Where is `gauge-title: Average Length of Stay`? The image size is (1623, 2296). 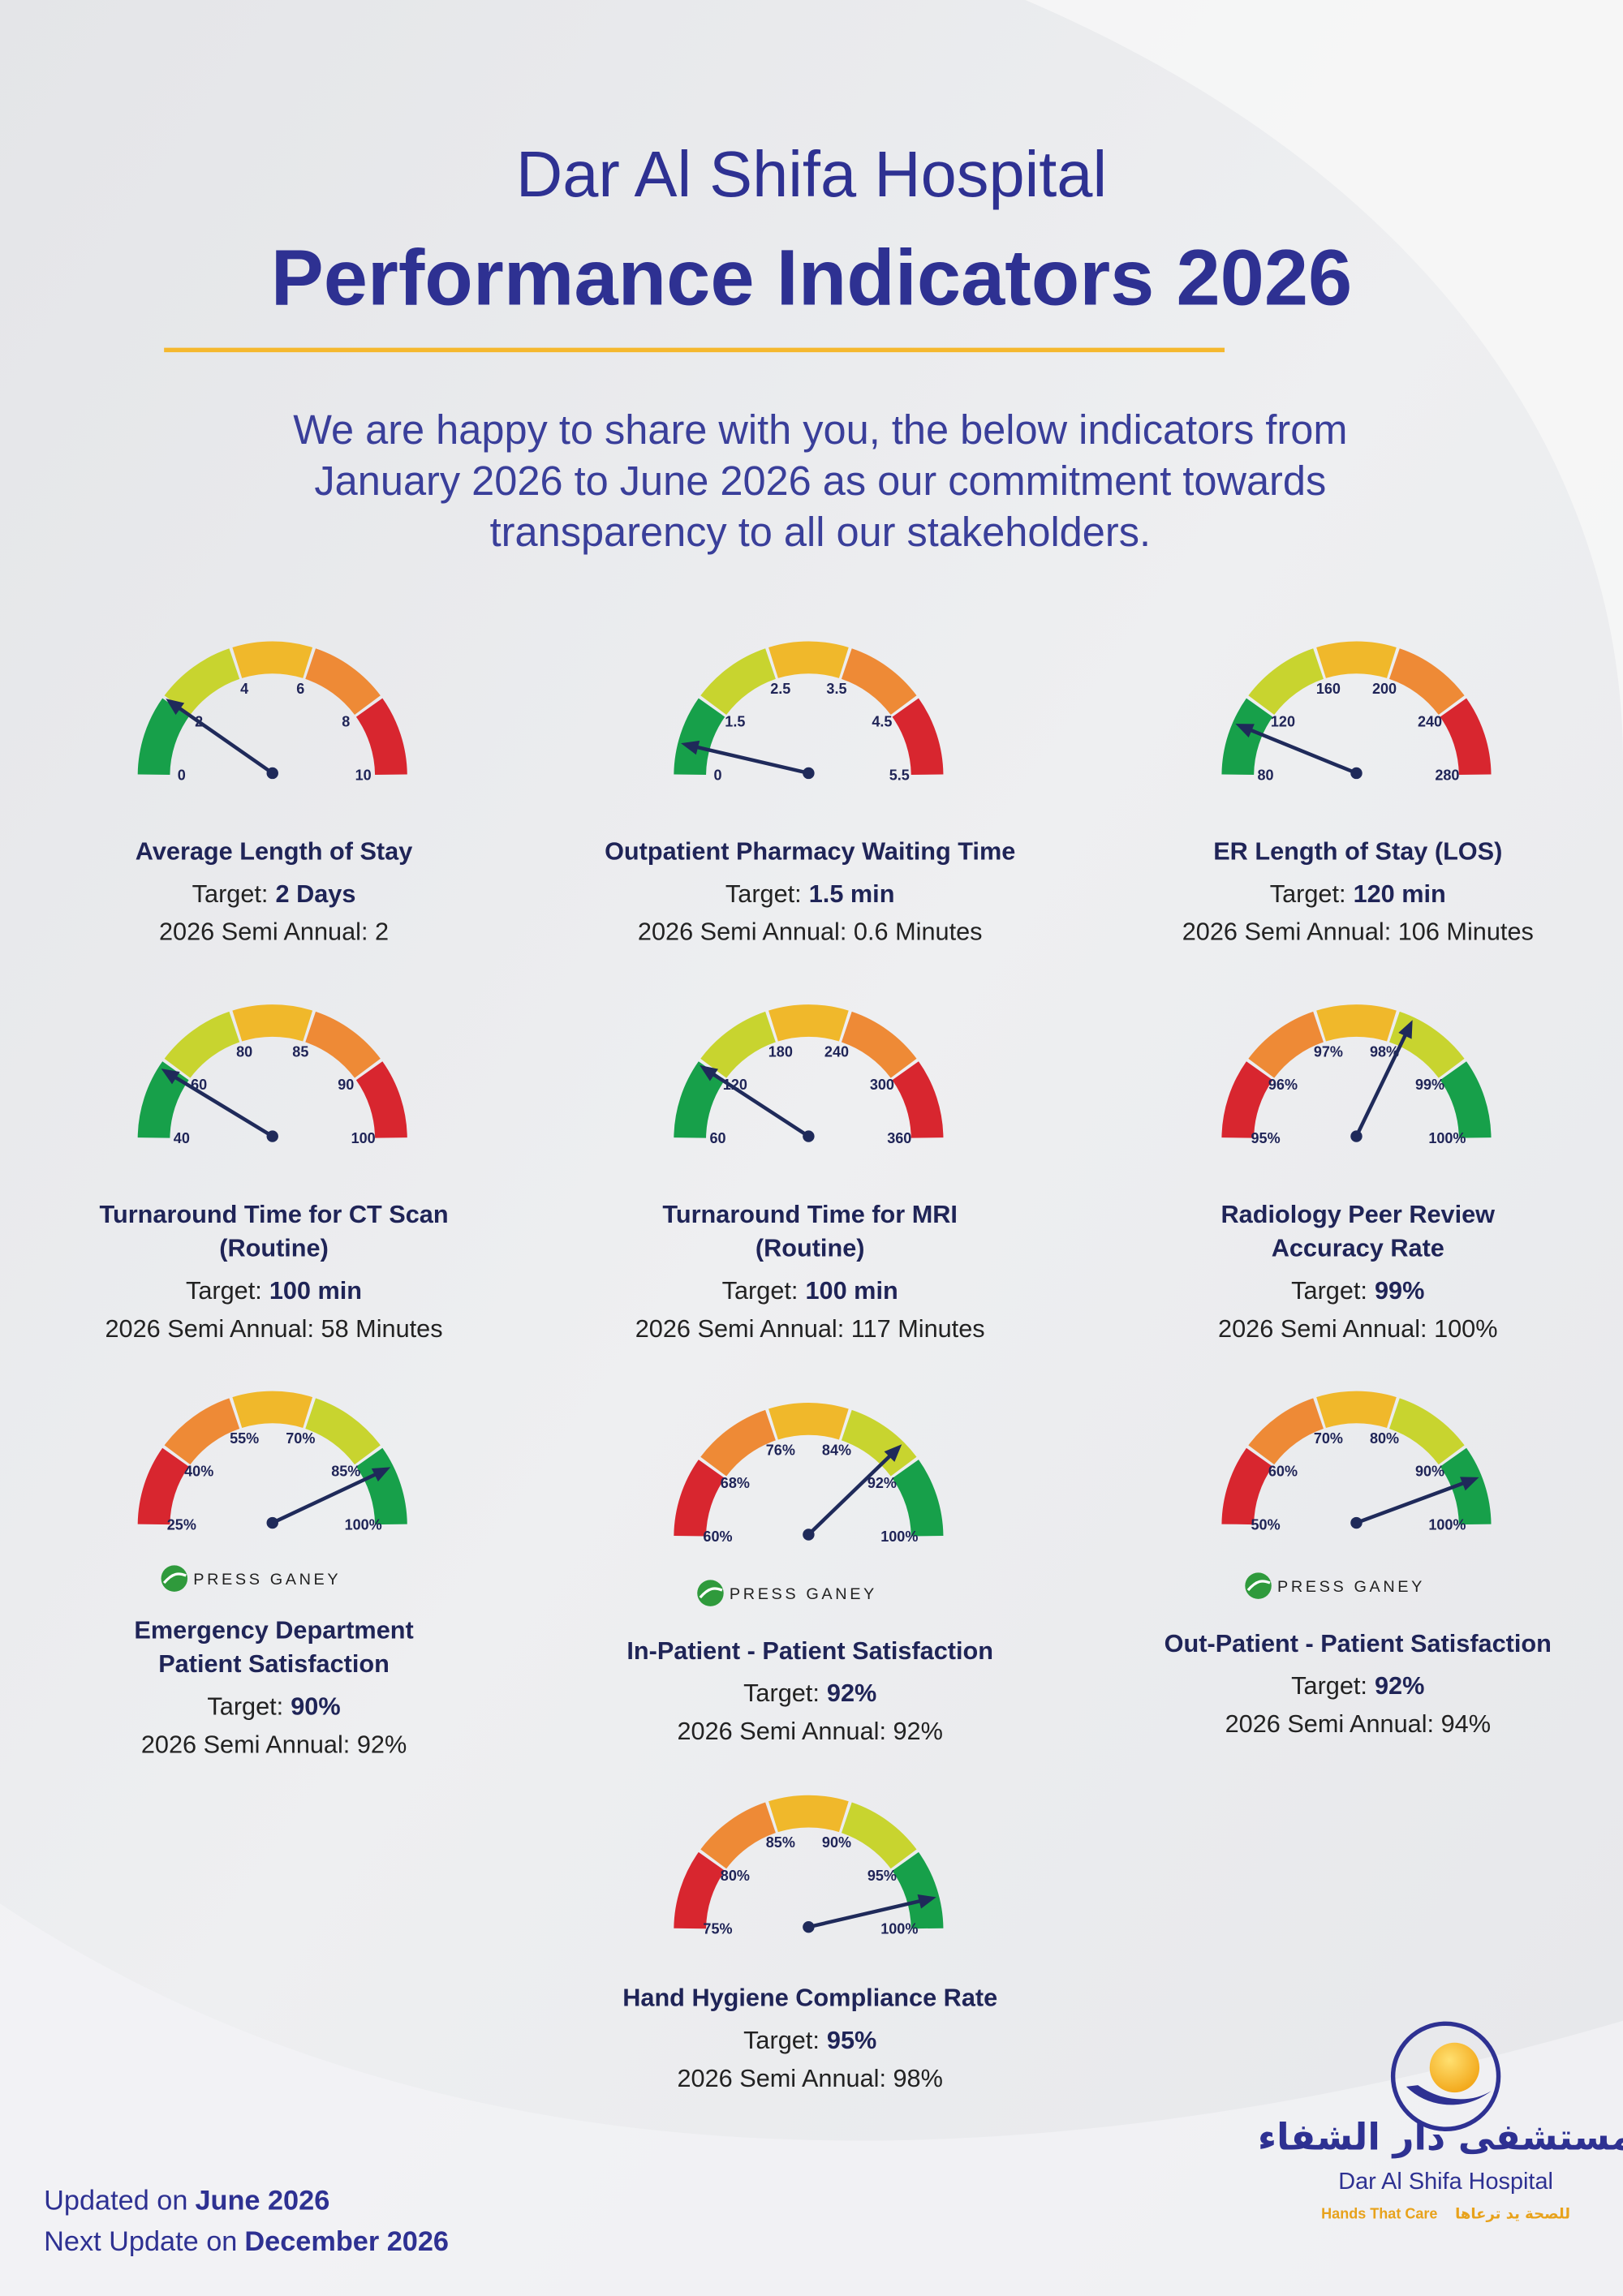 gauge-title: Average Length of Stay is located at coordinates (274, 850).